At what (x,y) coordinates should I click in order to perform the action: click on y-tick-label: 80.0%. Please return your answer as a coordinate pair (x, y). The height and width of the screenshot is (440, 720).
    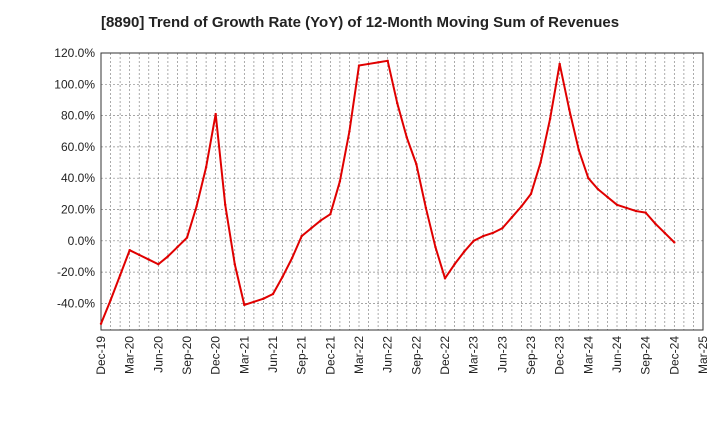
    Looking at the image, I should click on (78, 116).